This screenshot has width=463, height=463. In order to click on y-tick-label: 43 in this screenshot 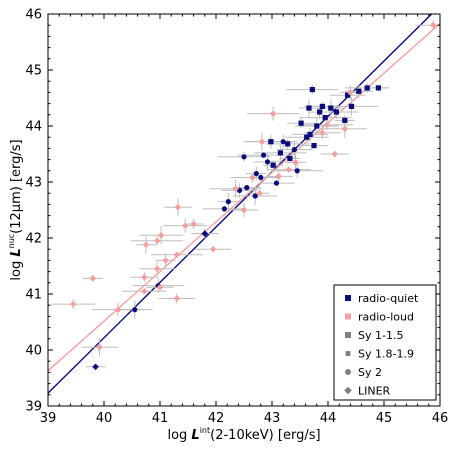, I will do `click(33, 183)`.